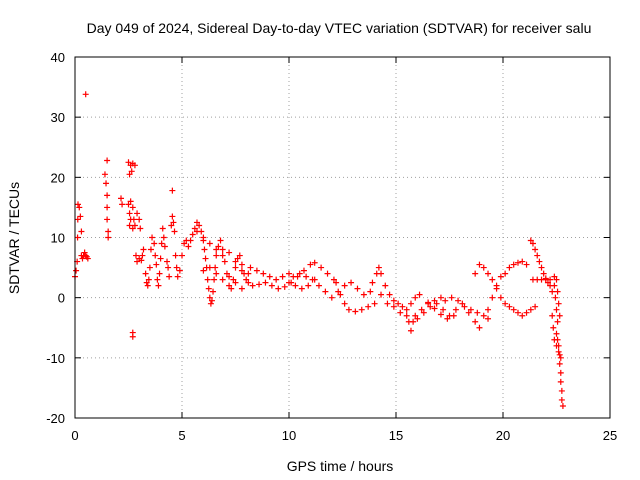 Image resolution: width=640 pixels, height=480 pixels. I want to click on y-tick-label: -10, so click(55, 358).